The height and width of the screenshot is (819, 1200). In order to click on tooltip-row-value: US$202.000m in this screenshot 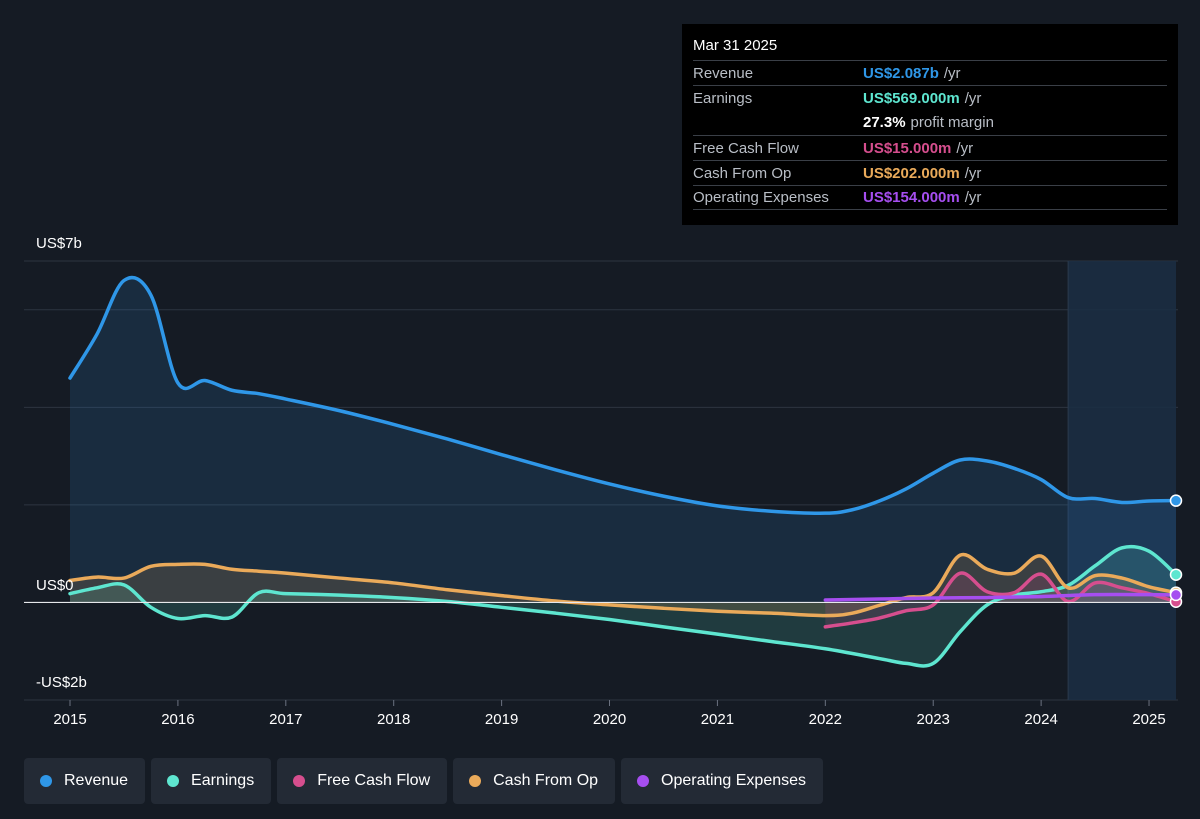, I will do `click(911, 173)`.